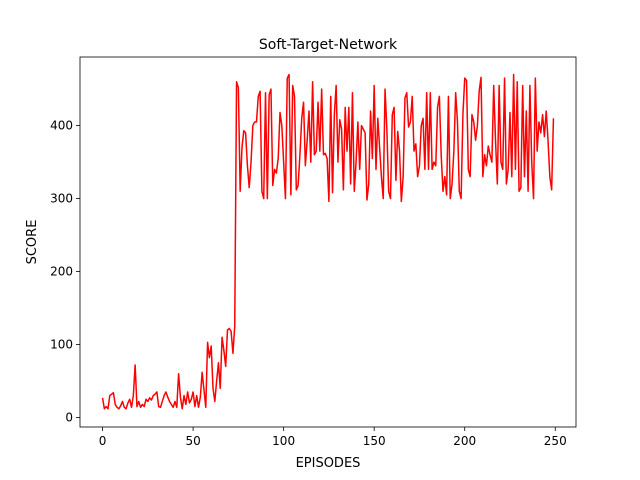  I want to click on y-axis-label: SCORE, so click(32, 242).